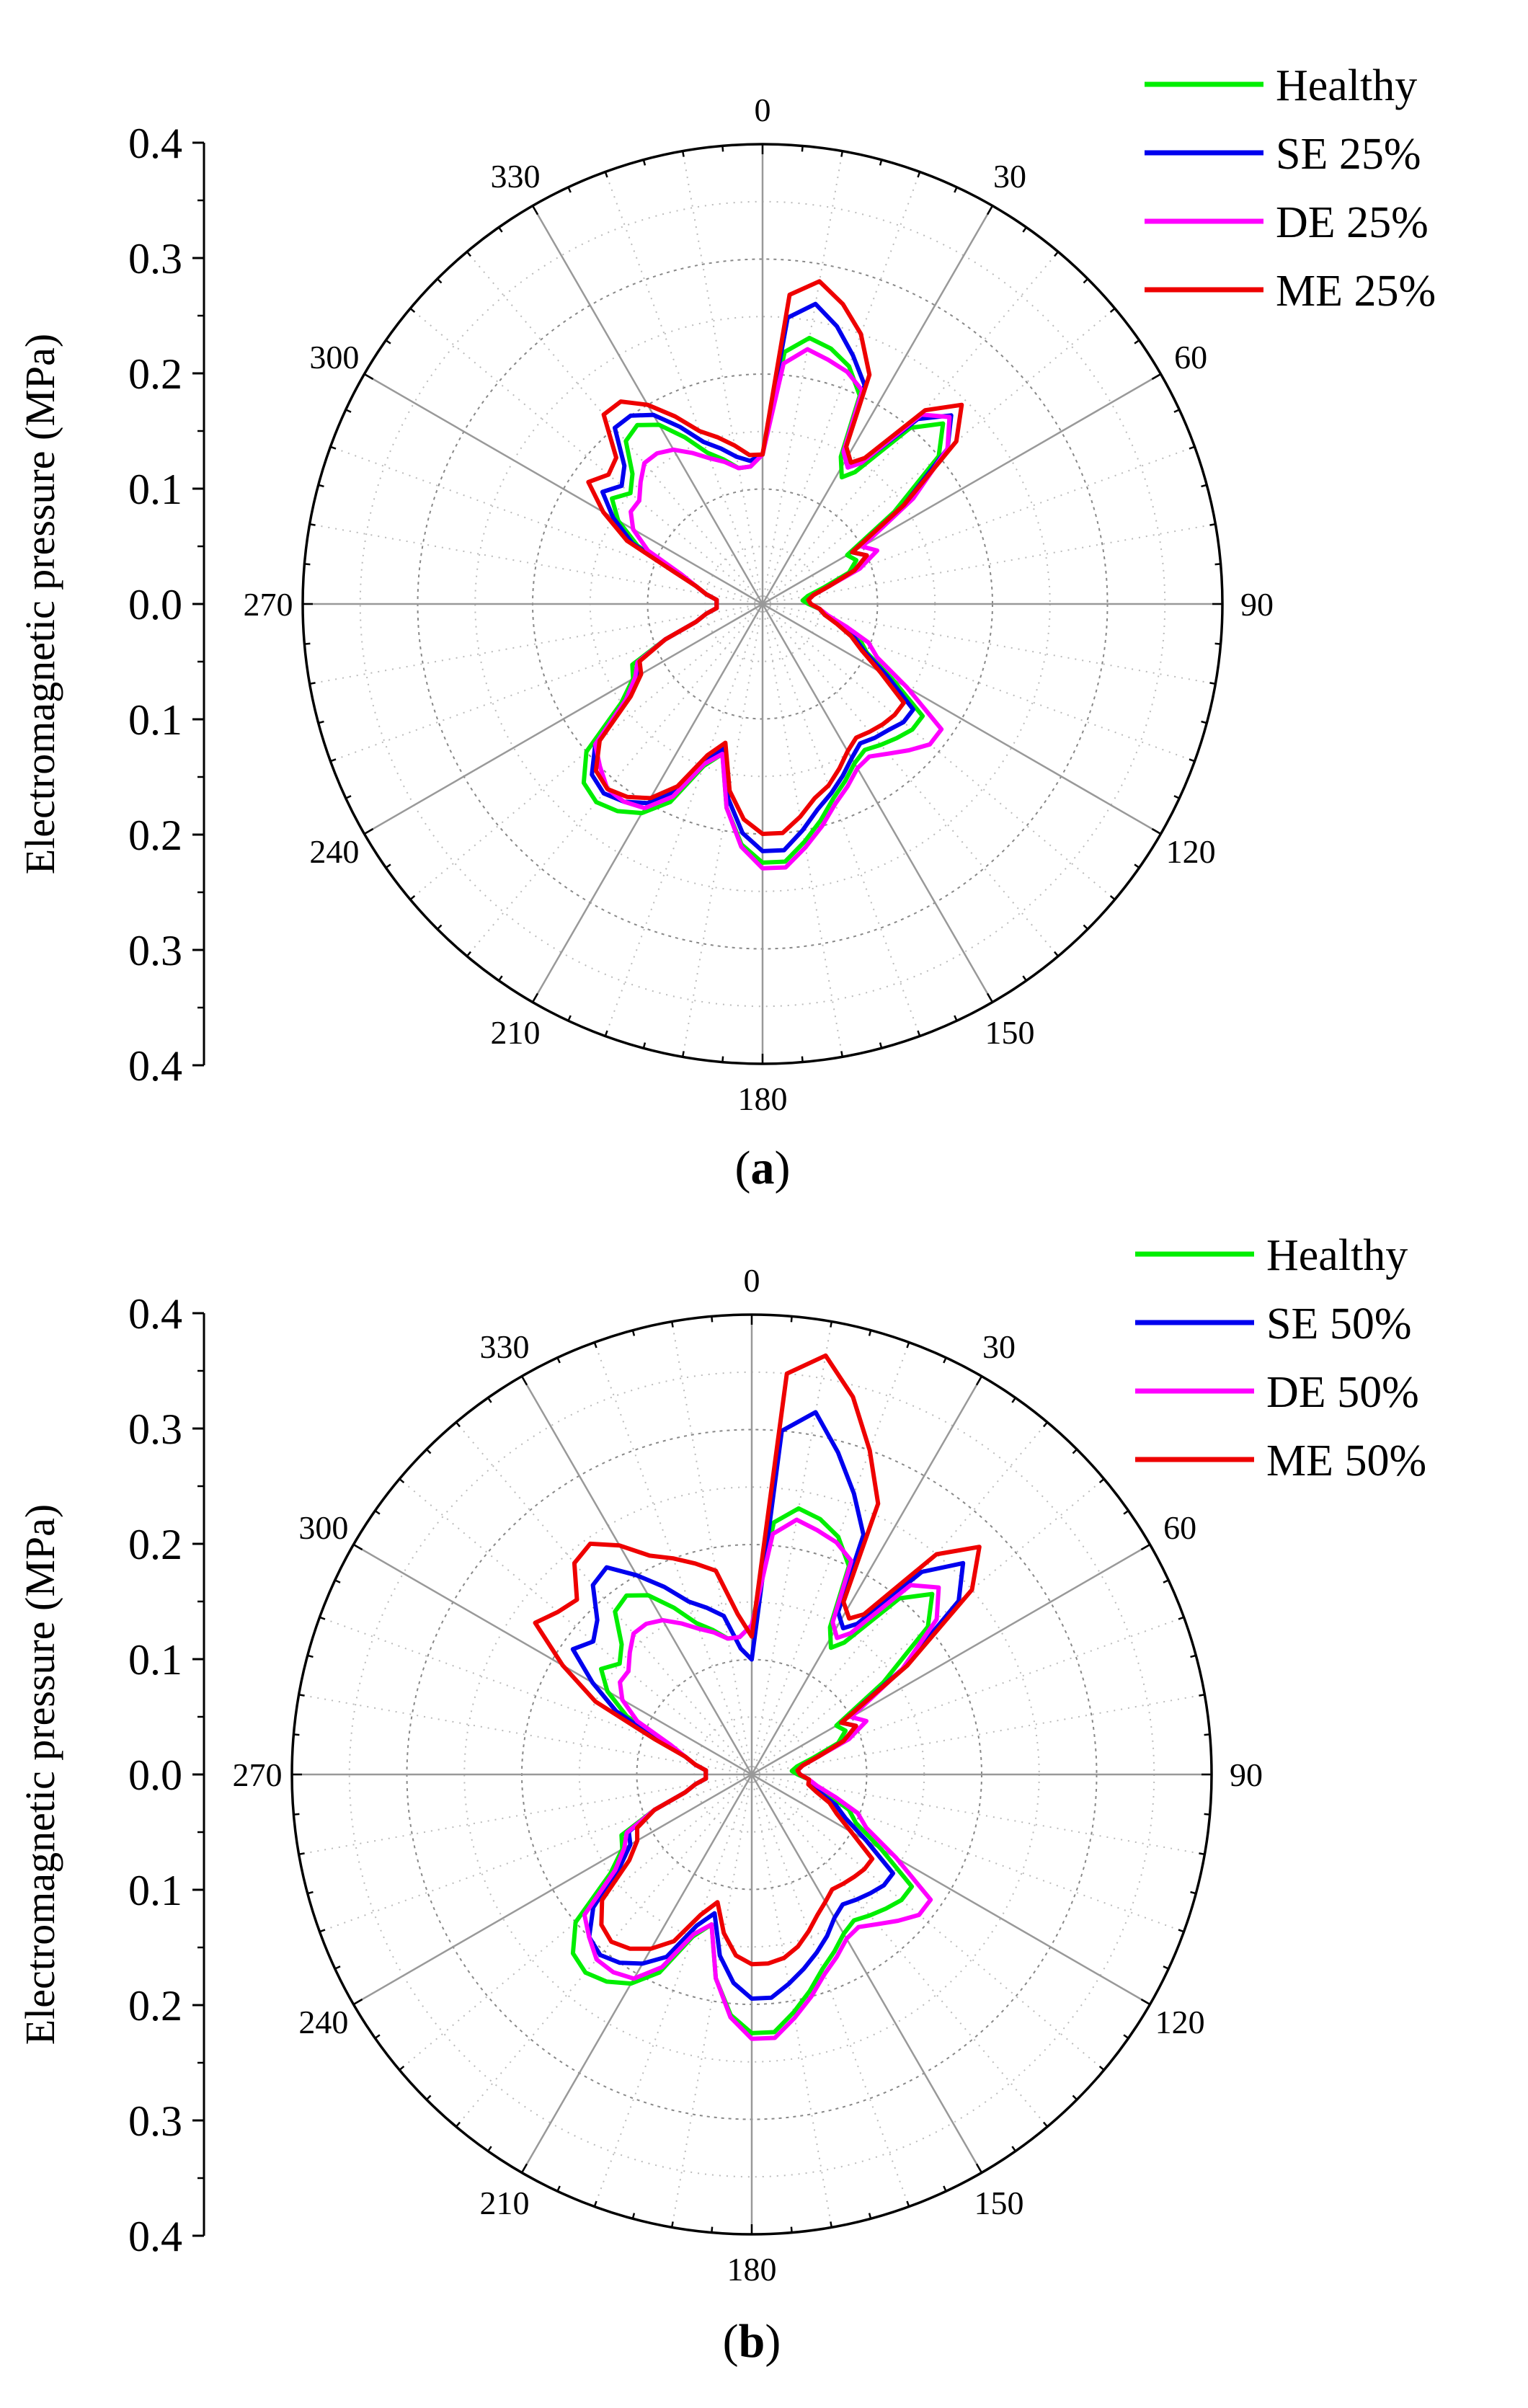 This screenshot has height=2408, width=1528. What do you see at coordinates (1246, 1774) in the screenshot?
I see `angle-tick-label: 90` at bounding box center [1246, 1774].